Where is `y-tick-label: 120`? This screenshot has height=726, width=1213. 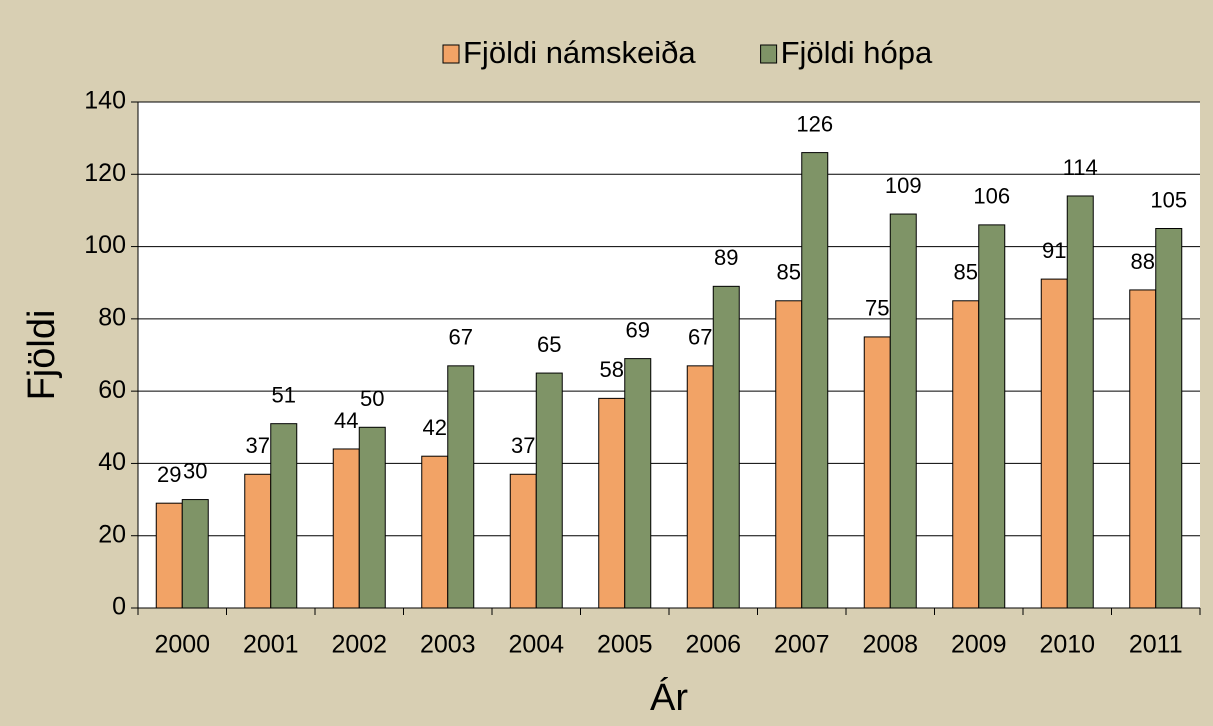
y-tick-label: 120 is located at coordinates (105, 173).